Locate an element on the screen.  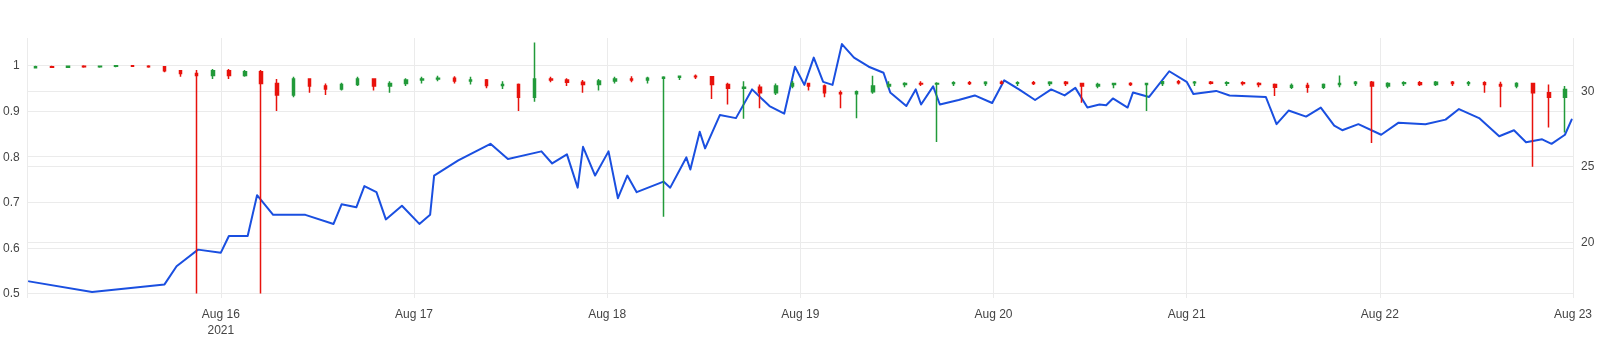
y-tick-label: 1 is located at coordinates (16, 65).